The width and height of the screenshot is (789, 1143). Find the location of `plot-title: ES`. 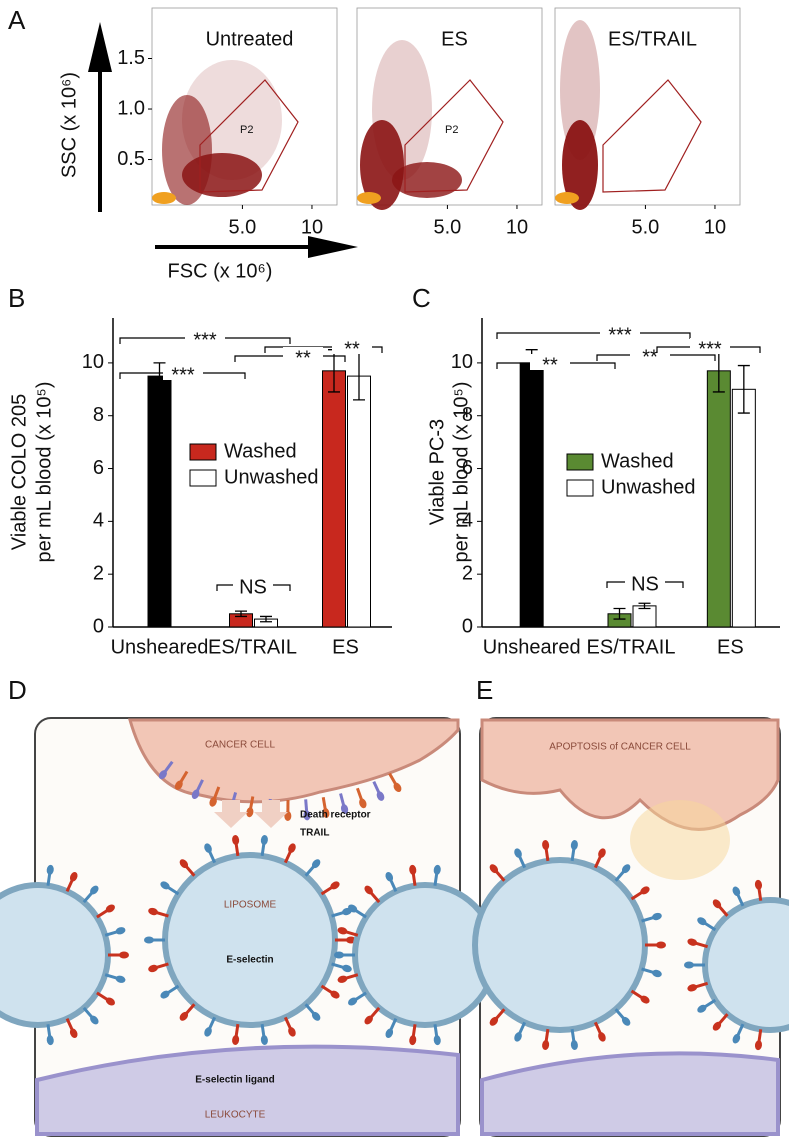

plot-title: ES is located at coordinates (454, 39).